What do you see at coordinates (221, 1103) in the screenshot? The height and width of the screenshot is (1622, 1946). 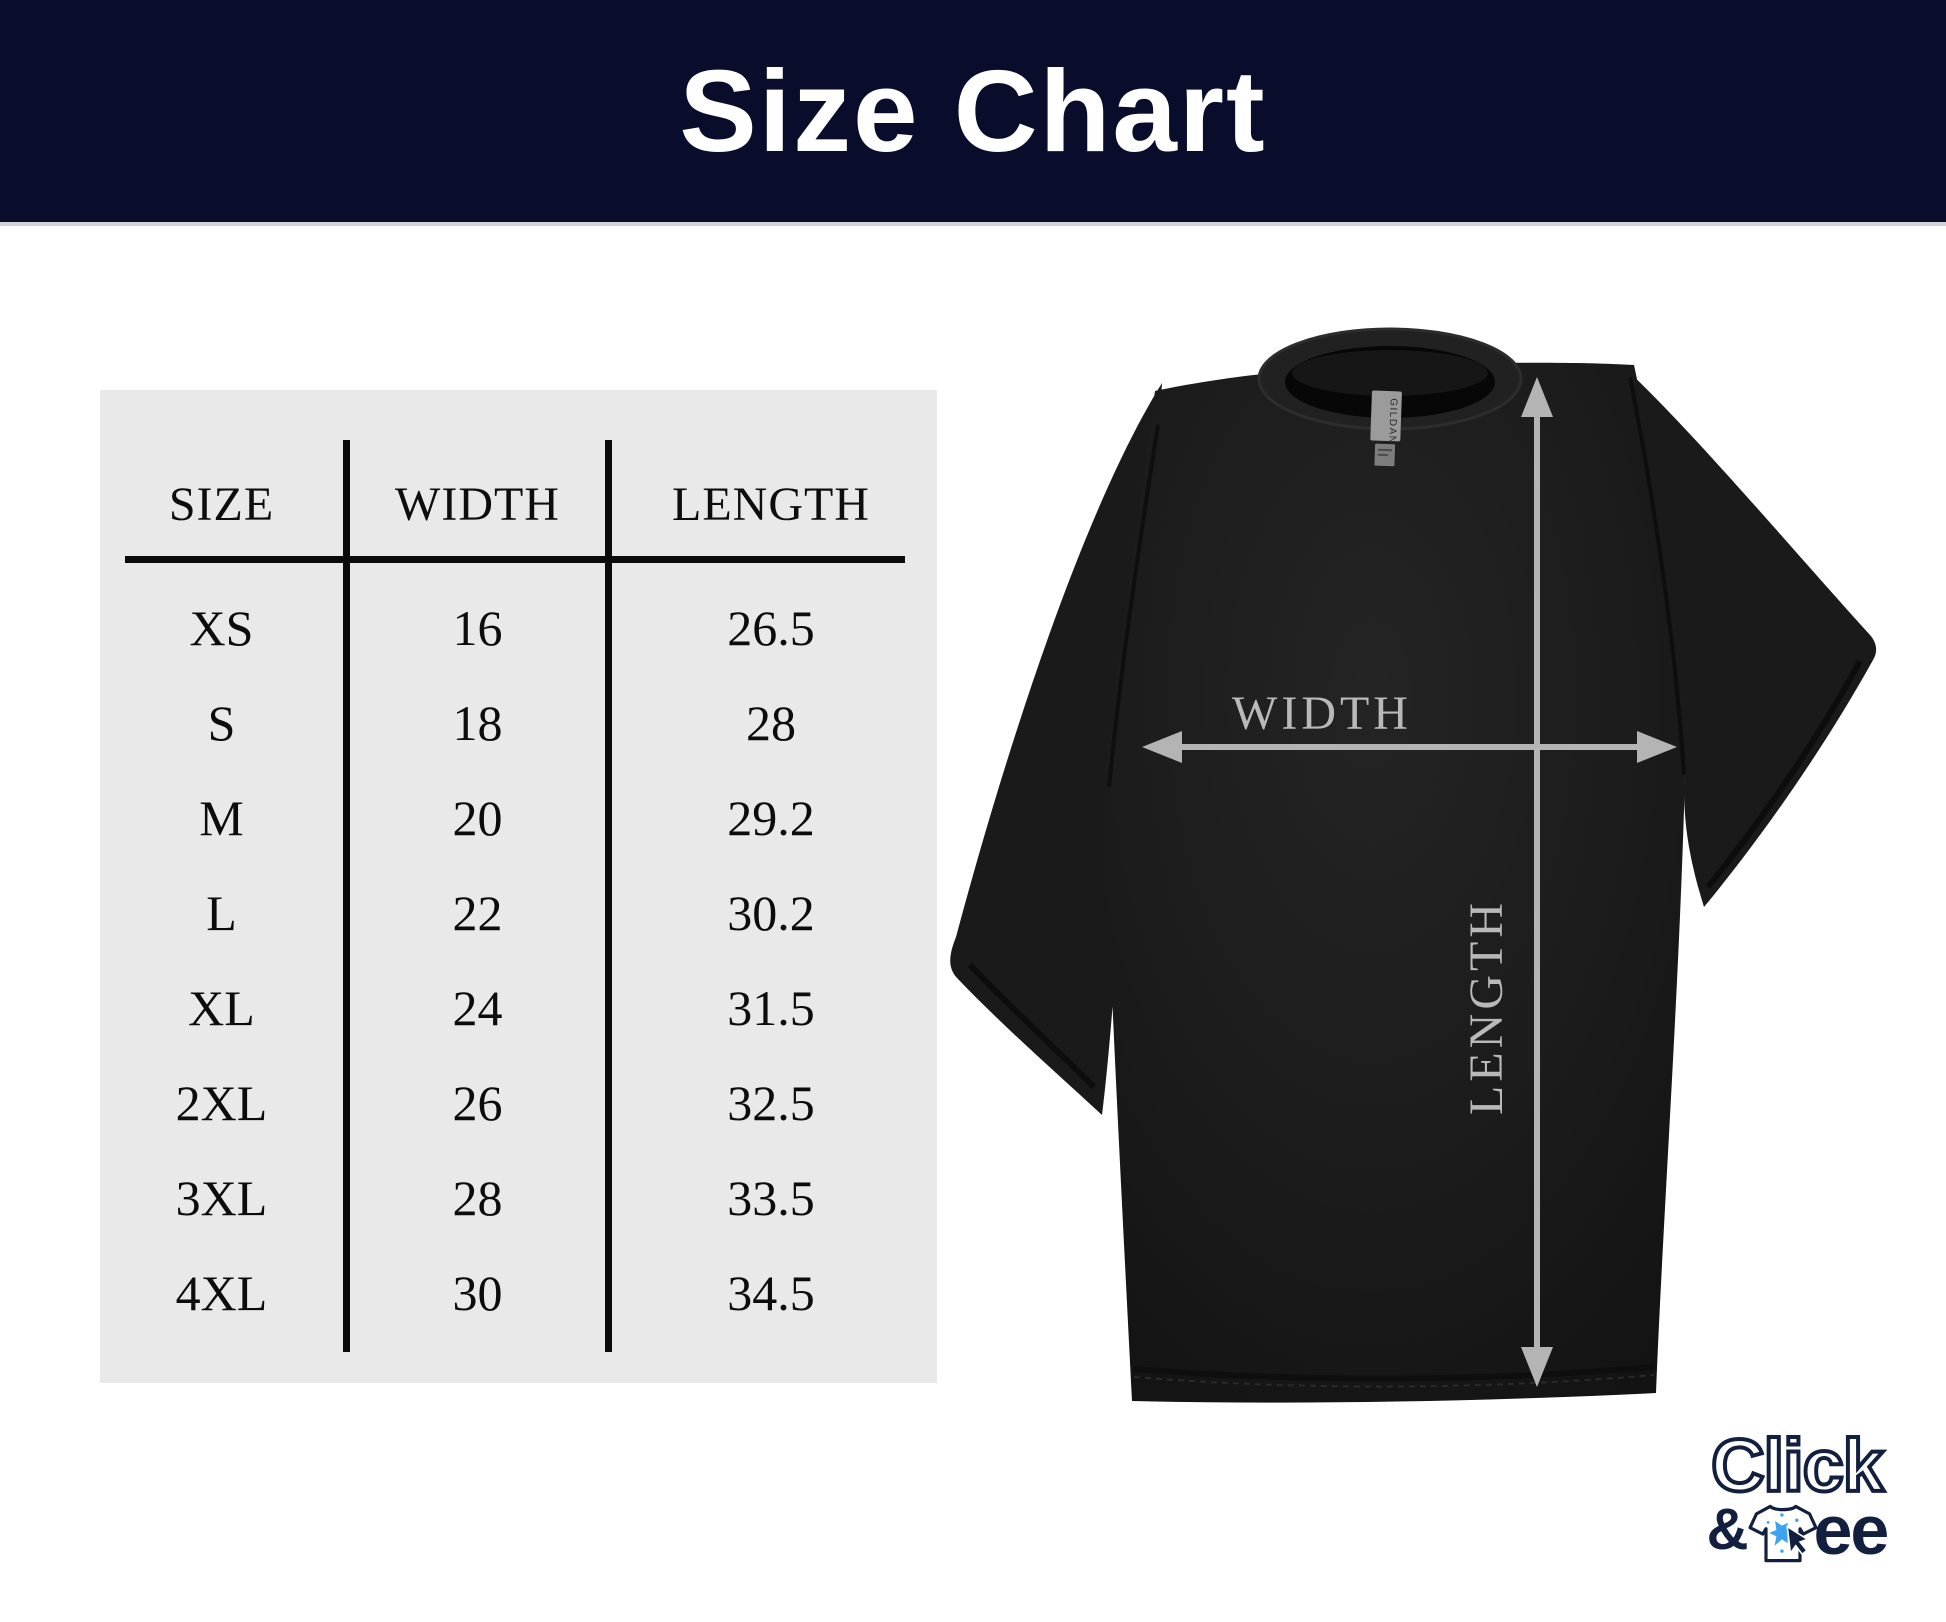 I see `cell-size: 2XL` at bounding box center [221, 1103].